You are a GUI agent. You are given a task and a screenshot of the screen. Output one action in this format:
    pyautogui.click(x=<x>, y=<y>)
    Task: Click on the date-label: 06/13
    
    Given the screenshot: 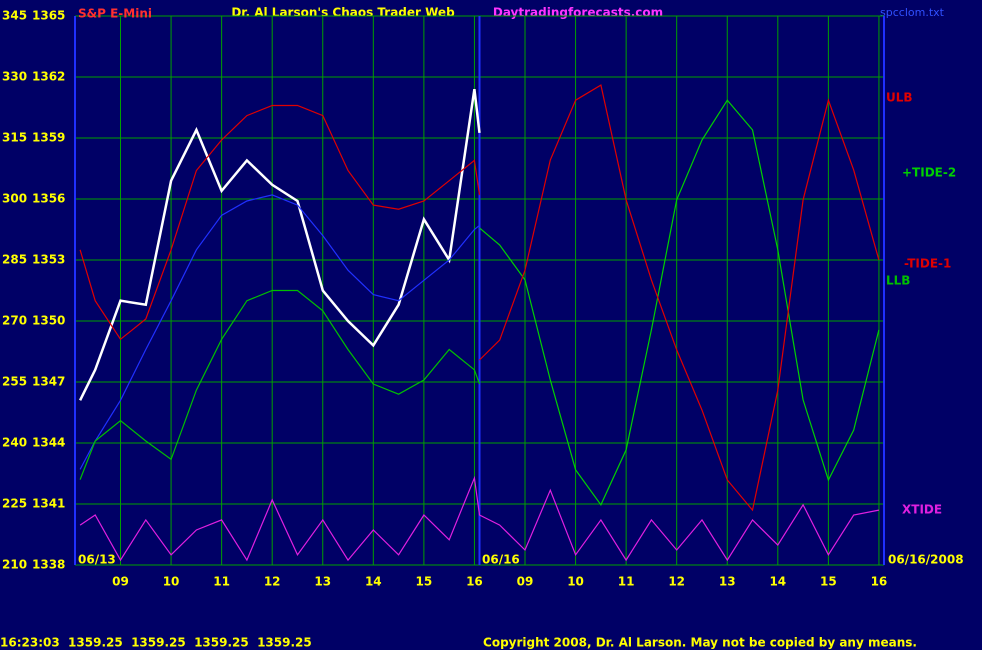 What is the action you would take?
    pyautogui.click(x=97, y=560)
    